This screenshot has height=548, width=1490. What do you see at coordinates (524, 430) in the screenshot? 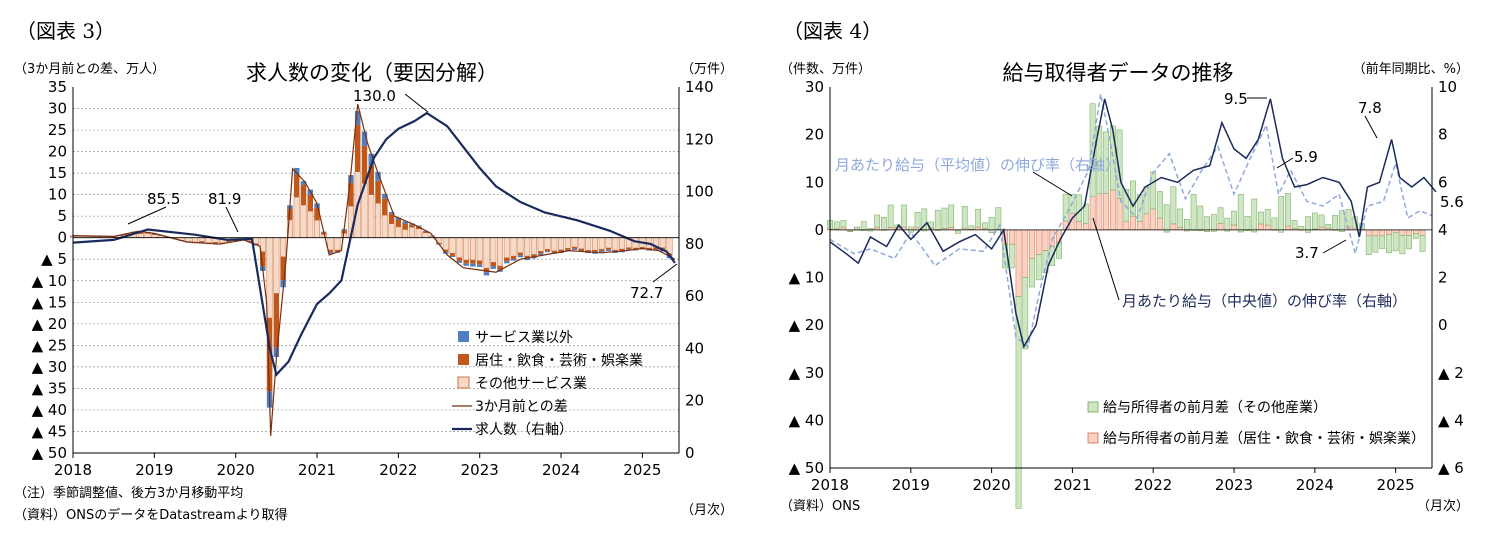
I see `legend-label: 求人数（右軸）` at bounding box center [524, 430].